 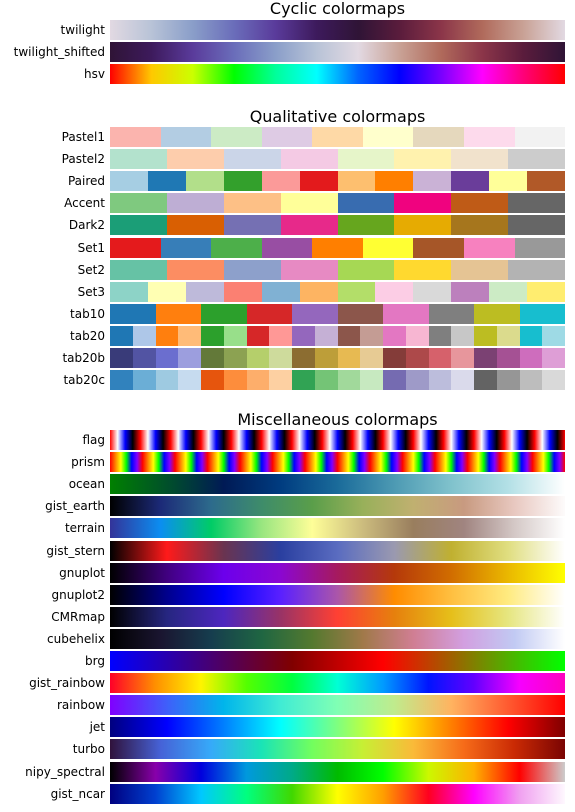 I want to click on colormap-label-set3: Set3, so click(x=91, y=291).